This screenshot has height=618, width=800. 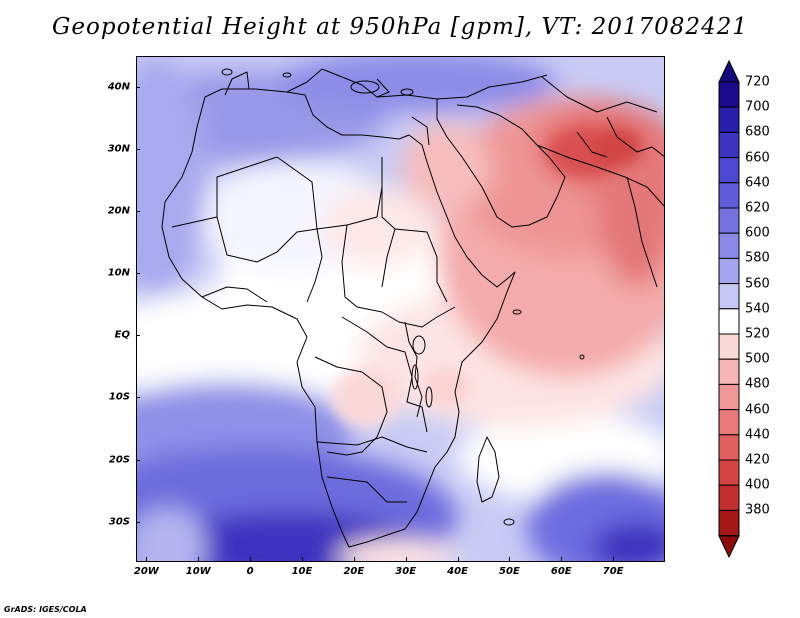 I want to click on colorbar-label: 620, so click(x=757, y=208).